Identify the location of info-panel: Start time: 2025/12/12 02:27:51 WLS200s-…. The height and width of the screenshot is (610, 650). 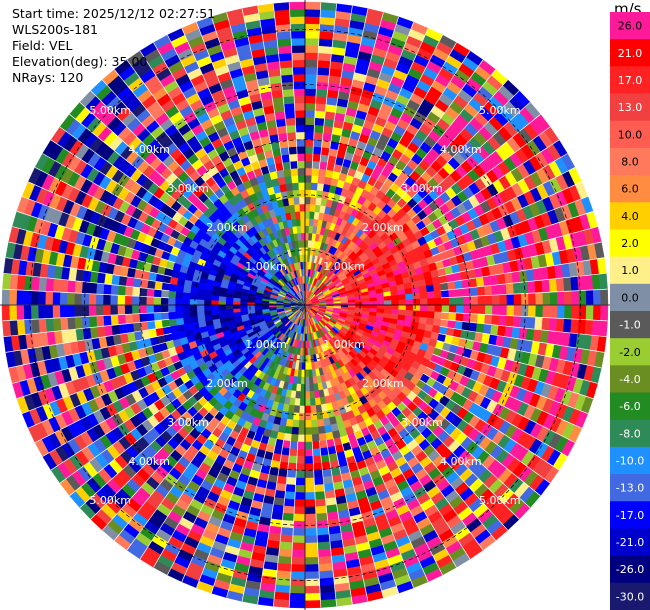
(113, 46).